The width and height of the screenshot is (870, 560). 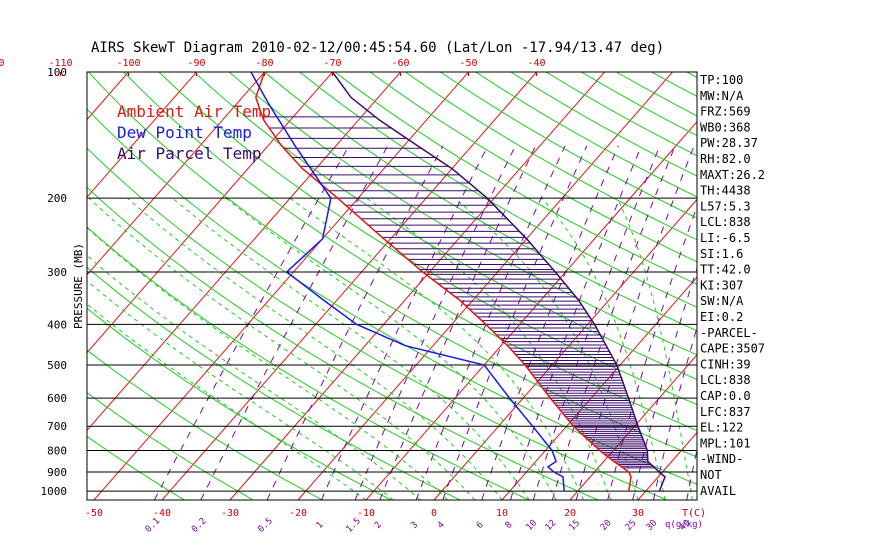 What do you see at coordinates (694, 513) in the screenshot?
I see `x-axis-unit-label: T(C)` at bounding box center [694, 513].